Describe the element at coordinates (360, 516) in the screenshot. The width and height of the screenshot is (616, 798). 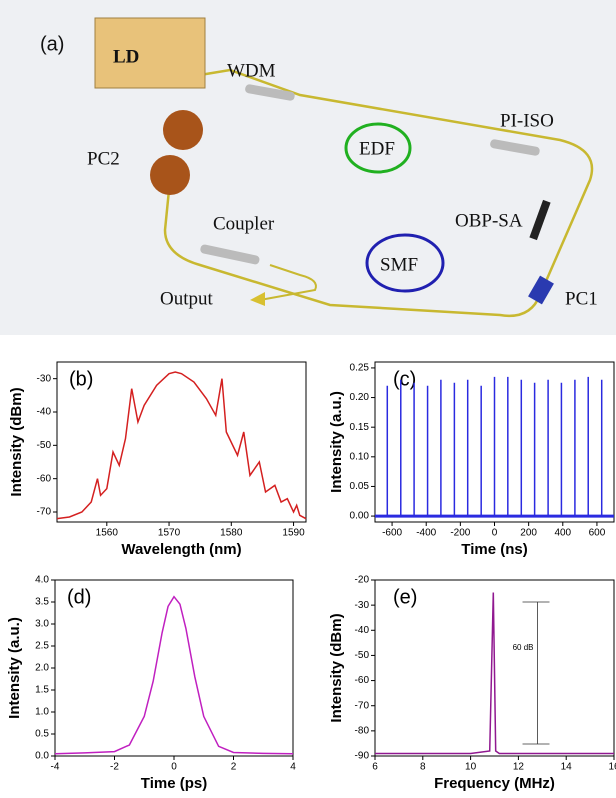
I see `y-tick-label: 0.00` at that location.